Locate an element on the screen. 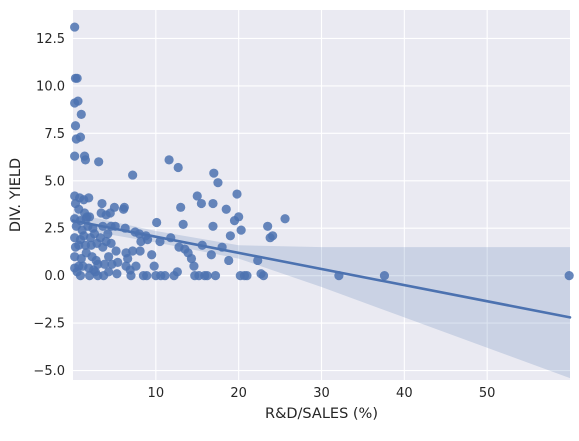 The height and width of the screenshot is (441, 579). y-tick-label: −2.5 is located at coordinates (49, 324).